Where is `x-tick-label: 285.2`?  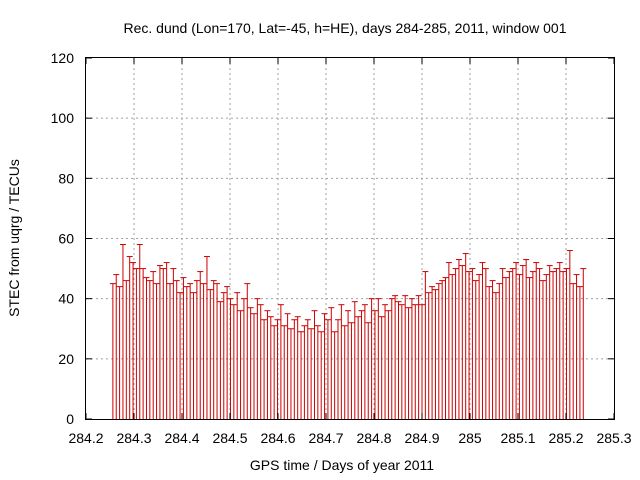 x-tick-label: 285.2 is located at coordinates (565, 438).